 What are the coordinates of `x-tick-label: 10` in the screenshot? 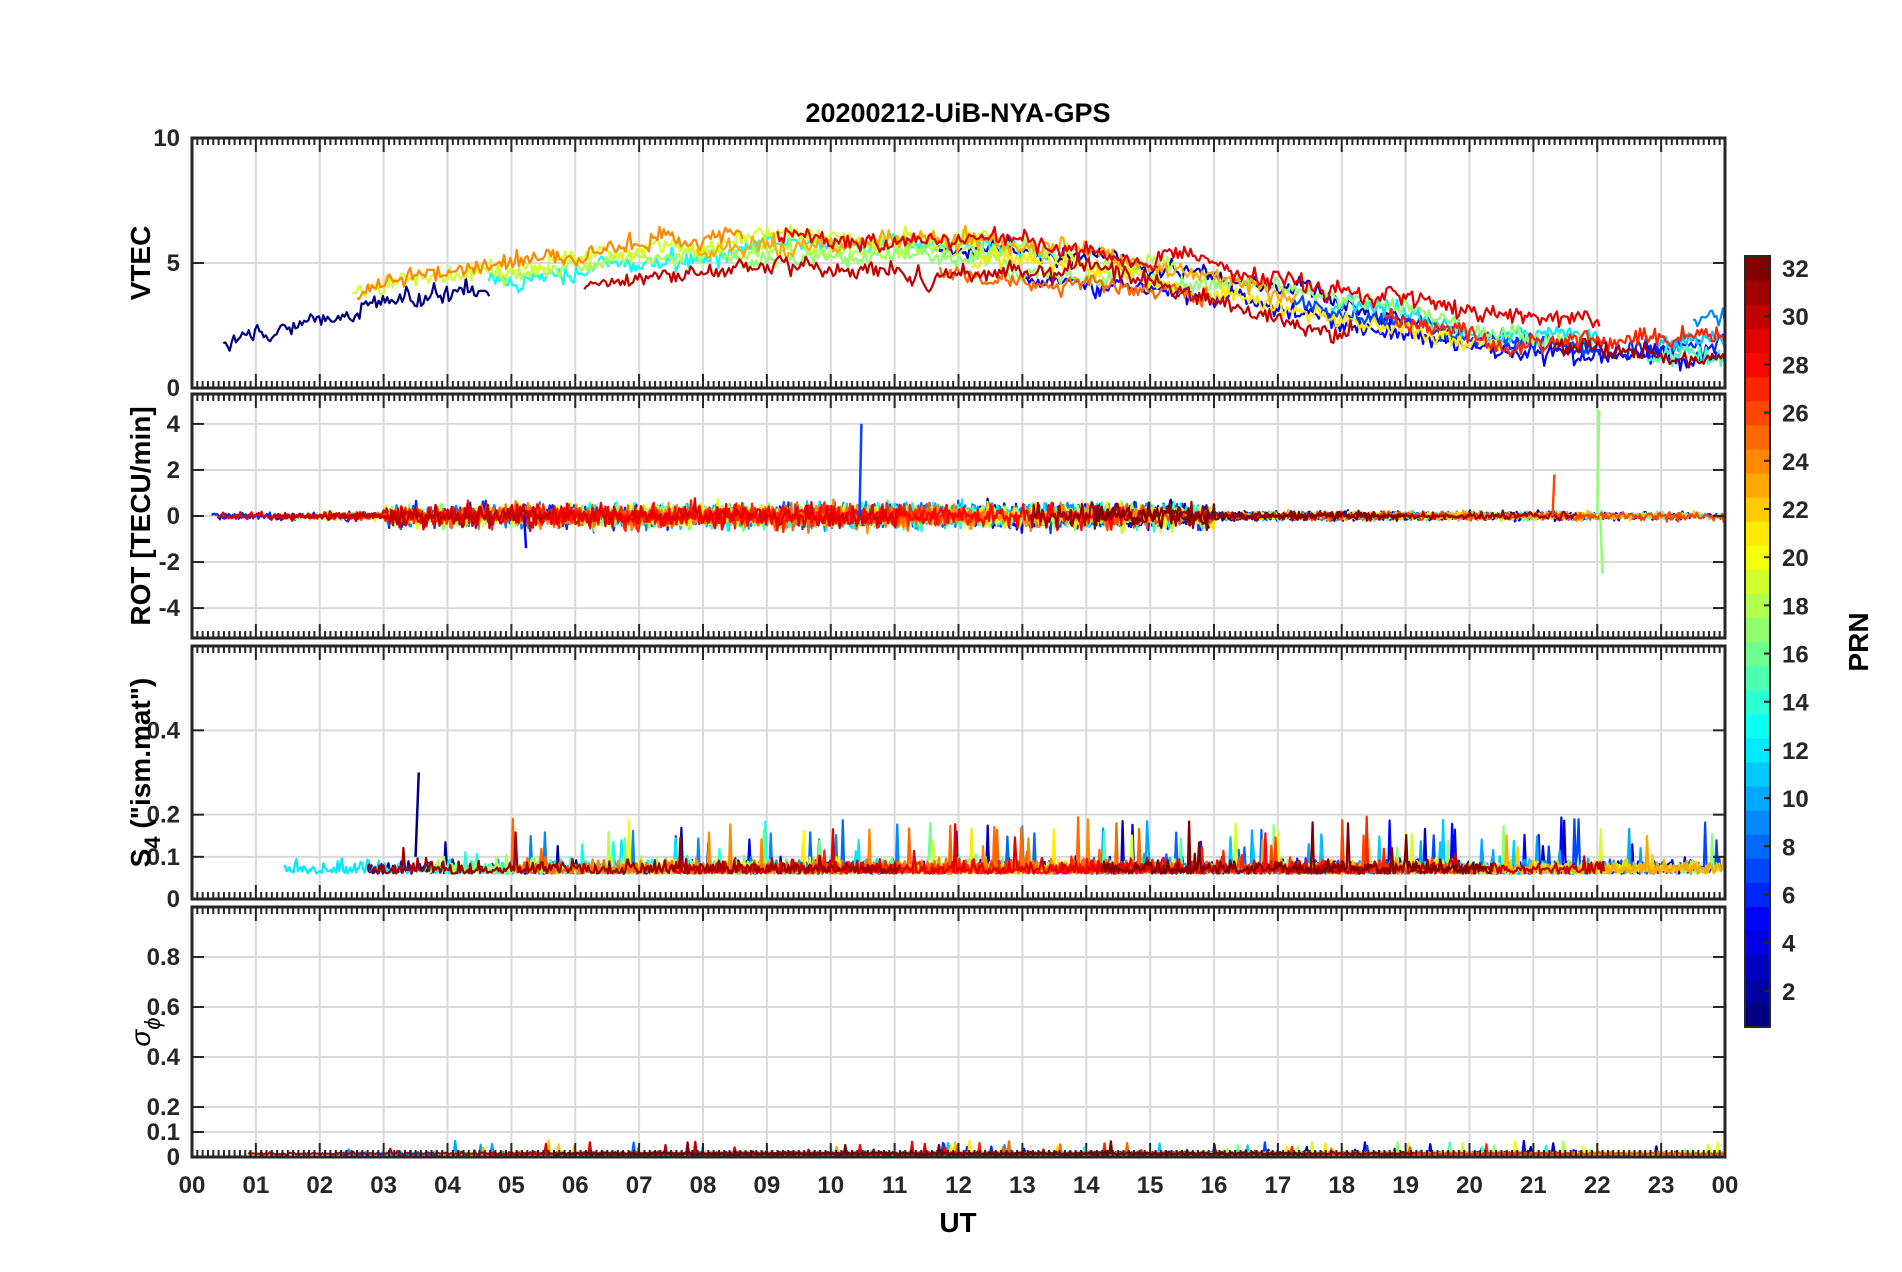 It's located at (830, 1185).